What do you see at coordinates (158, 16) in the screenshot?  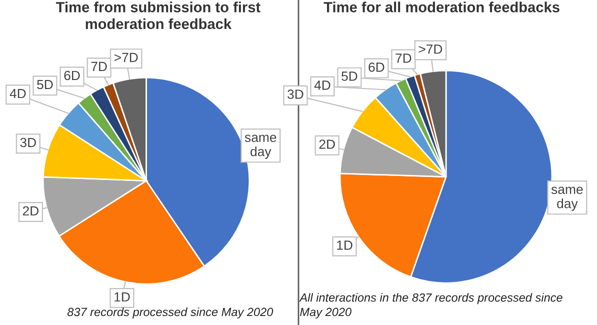 I see `chart-title: Time from submission to first moderation feedback` at bounding box center [158, 16].